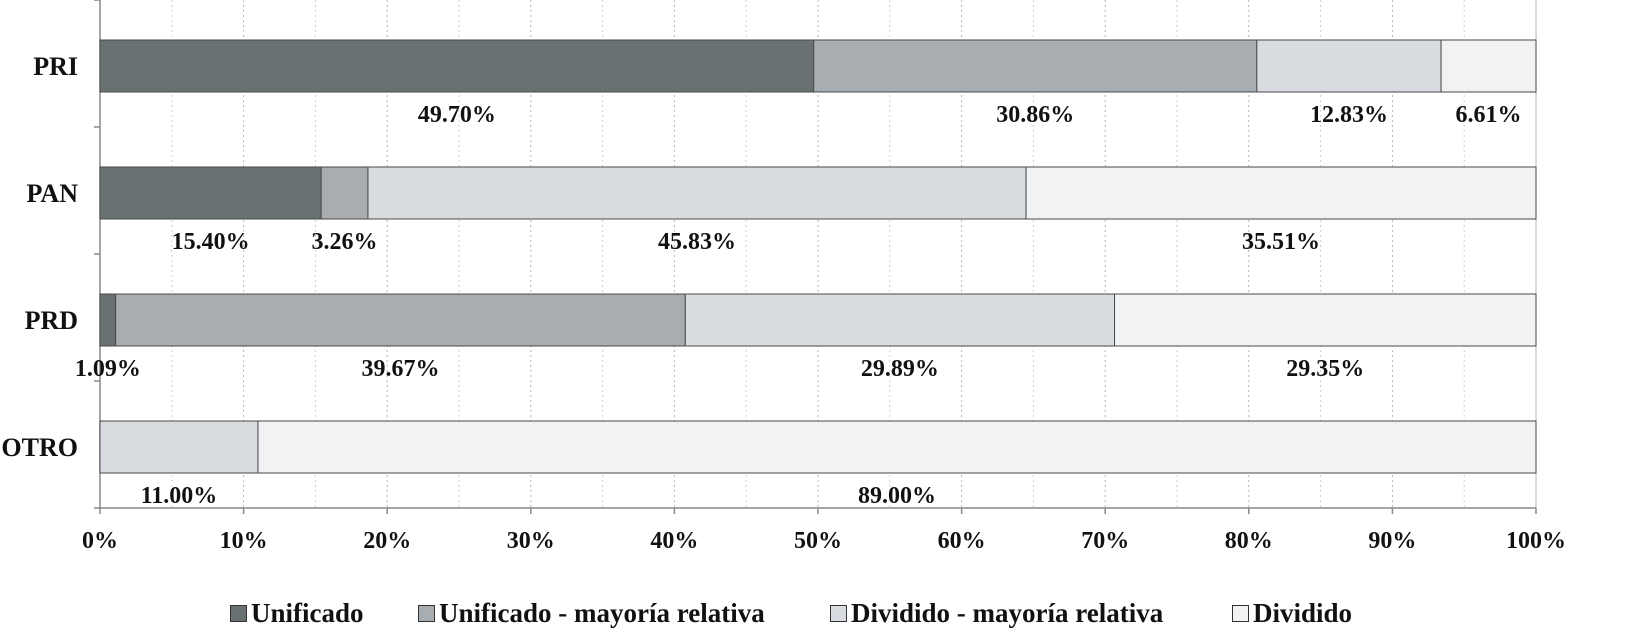 Image resolution: width=1628 pixels, height=640 pixels. I want to click on x-tick-label: 0%, so click(100, 541).